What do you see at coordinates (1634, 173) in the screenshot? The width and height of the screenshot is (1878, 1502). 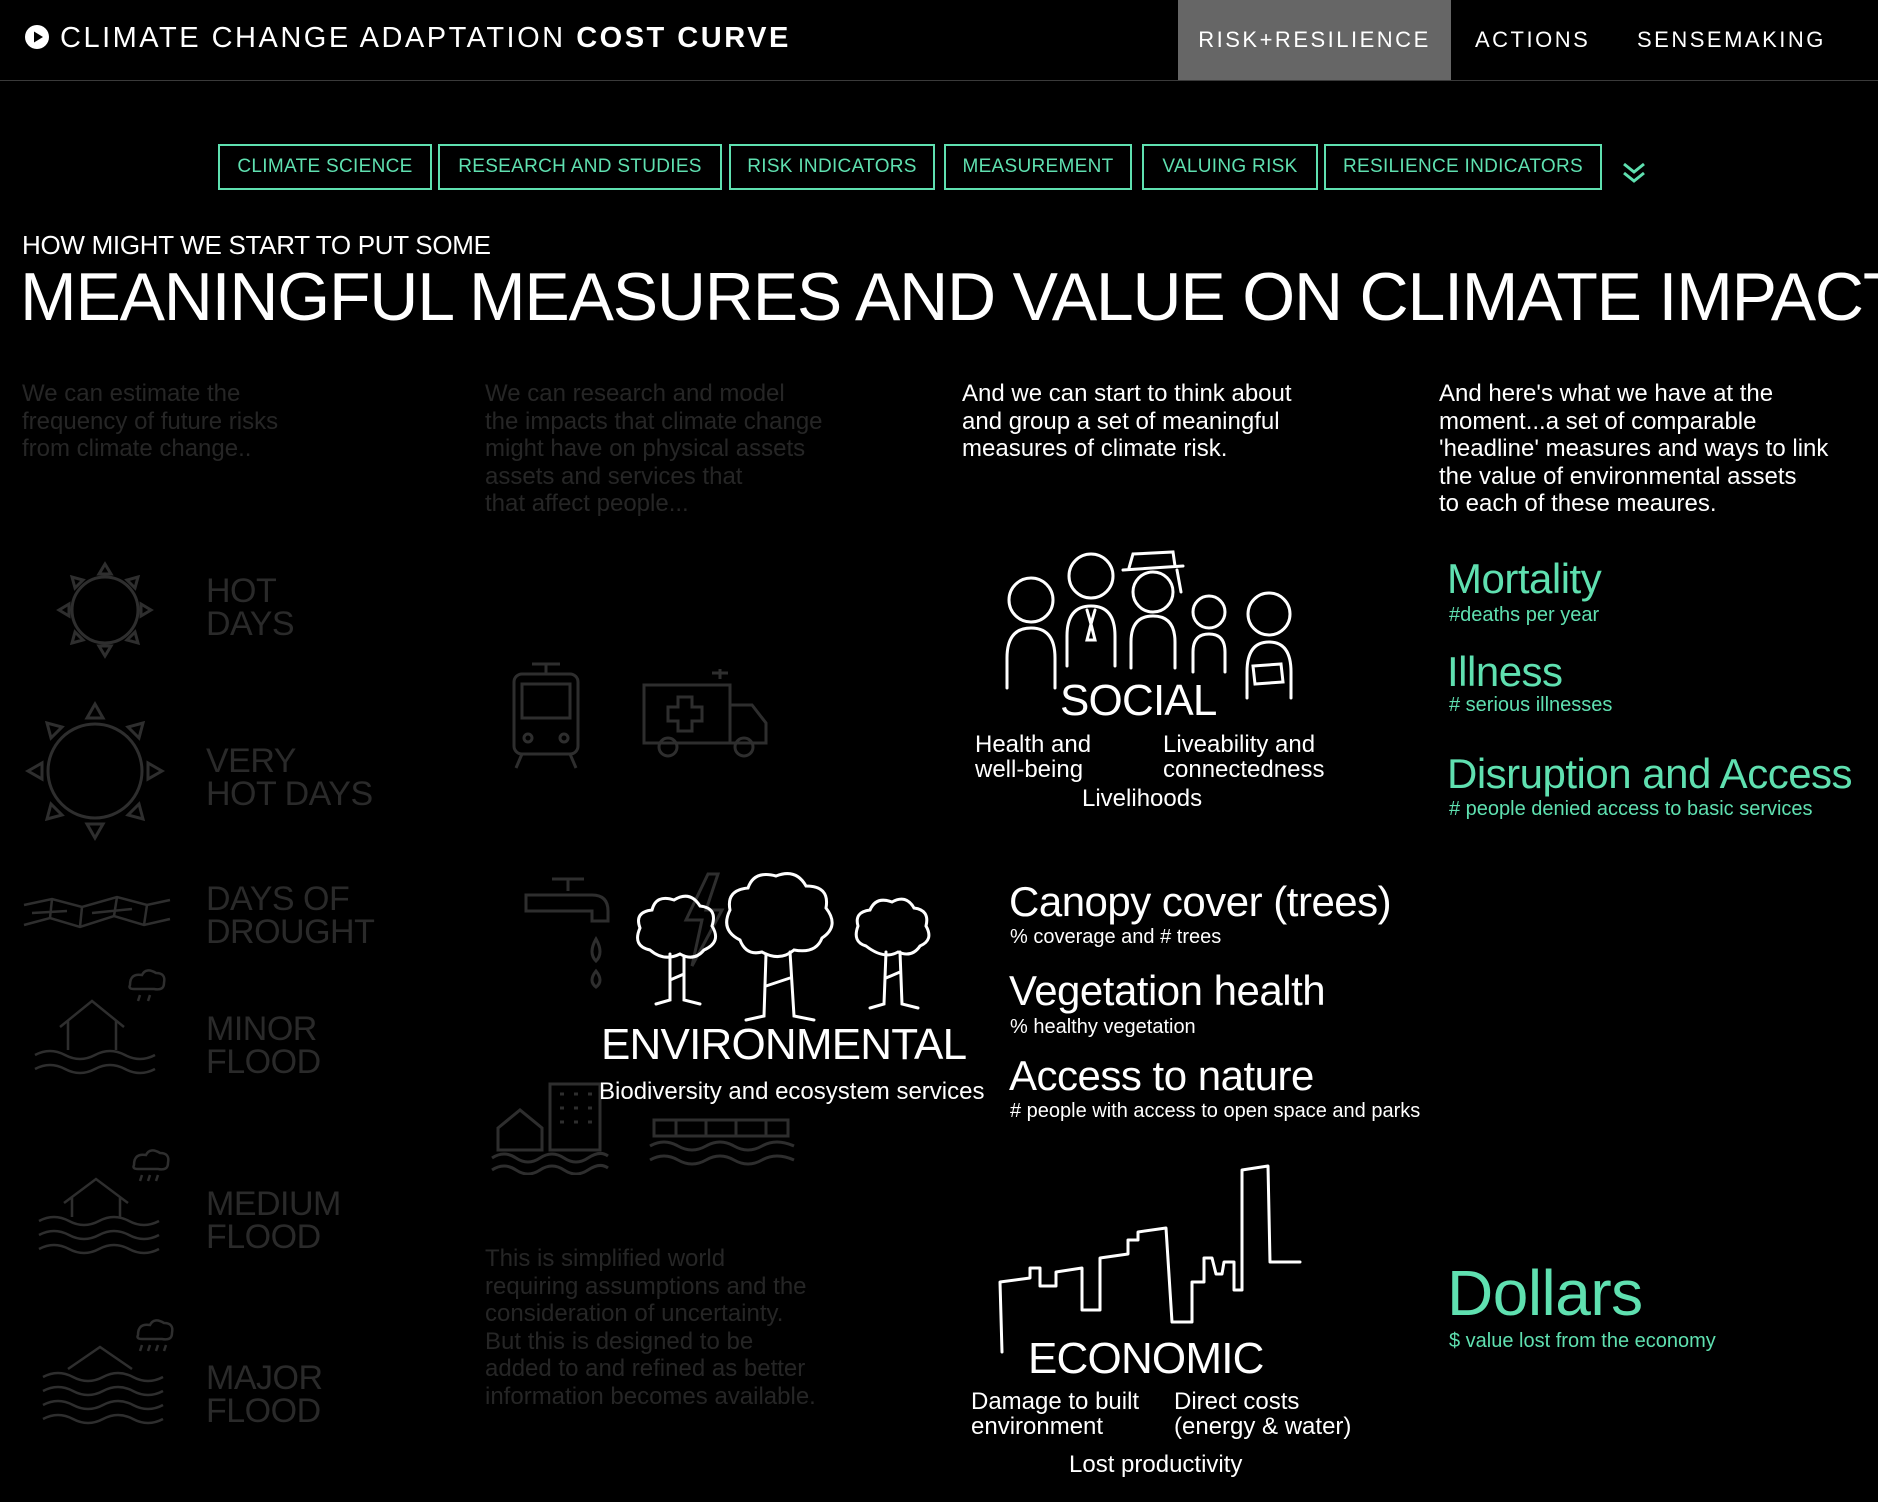 I see `chevron-double-down-icon` at bounding box center [1634, 173].